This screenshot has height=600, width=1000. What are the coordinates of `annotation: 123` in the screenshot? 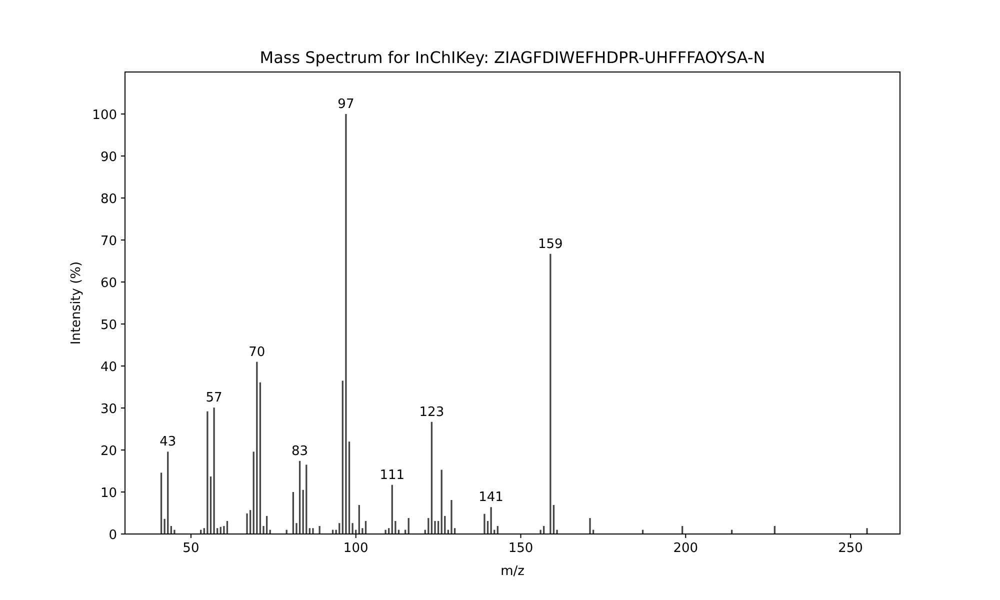 It's located at (431, 412).